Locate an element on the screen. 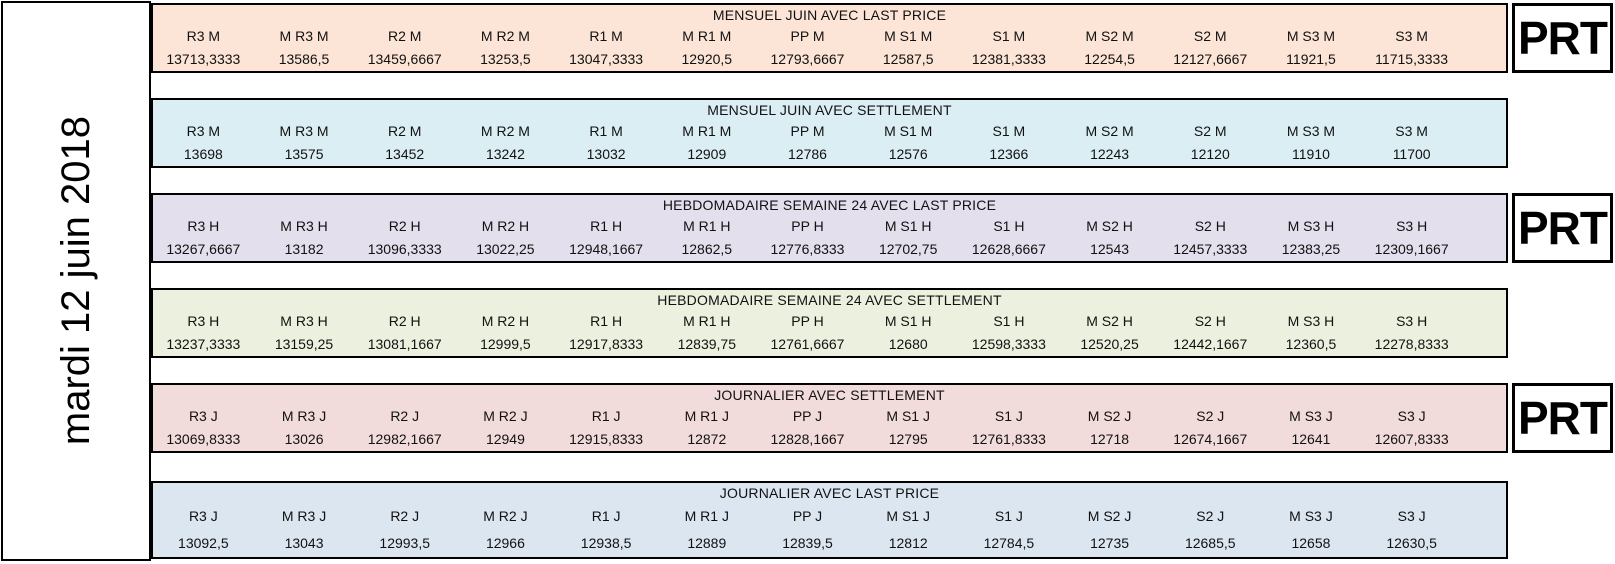  value-cell: 12993,5 is located at coordinates (405, 543).